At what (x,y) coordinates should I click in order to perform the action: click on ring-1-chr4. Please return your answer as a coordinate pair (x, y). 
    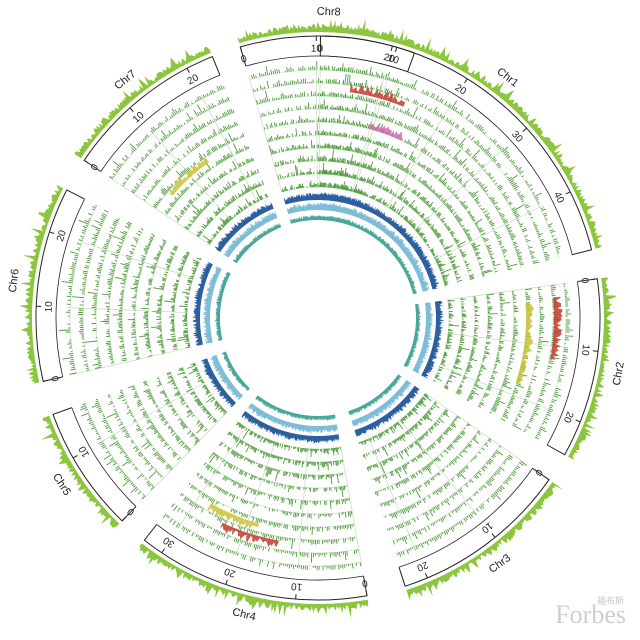
    Looking at the image, I should click on (292, 418).